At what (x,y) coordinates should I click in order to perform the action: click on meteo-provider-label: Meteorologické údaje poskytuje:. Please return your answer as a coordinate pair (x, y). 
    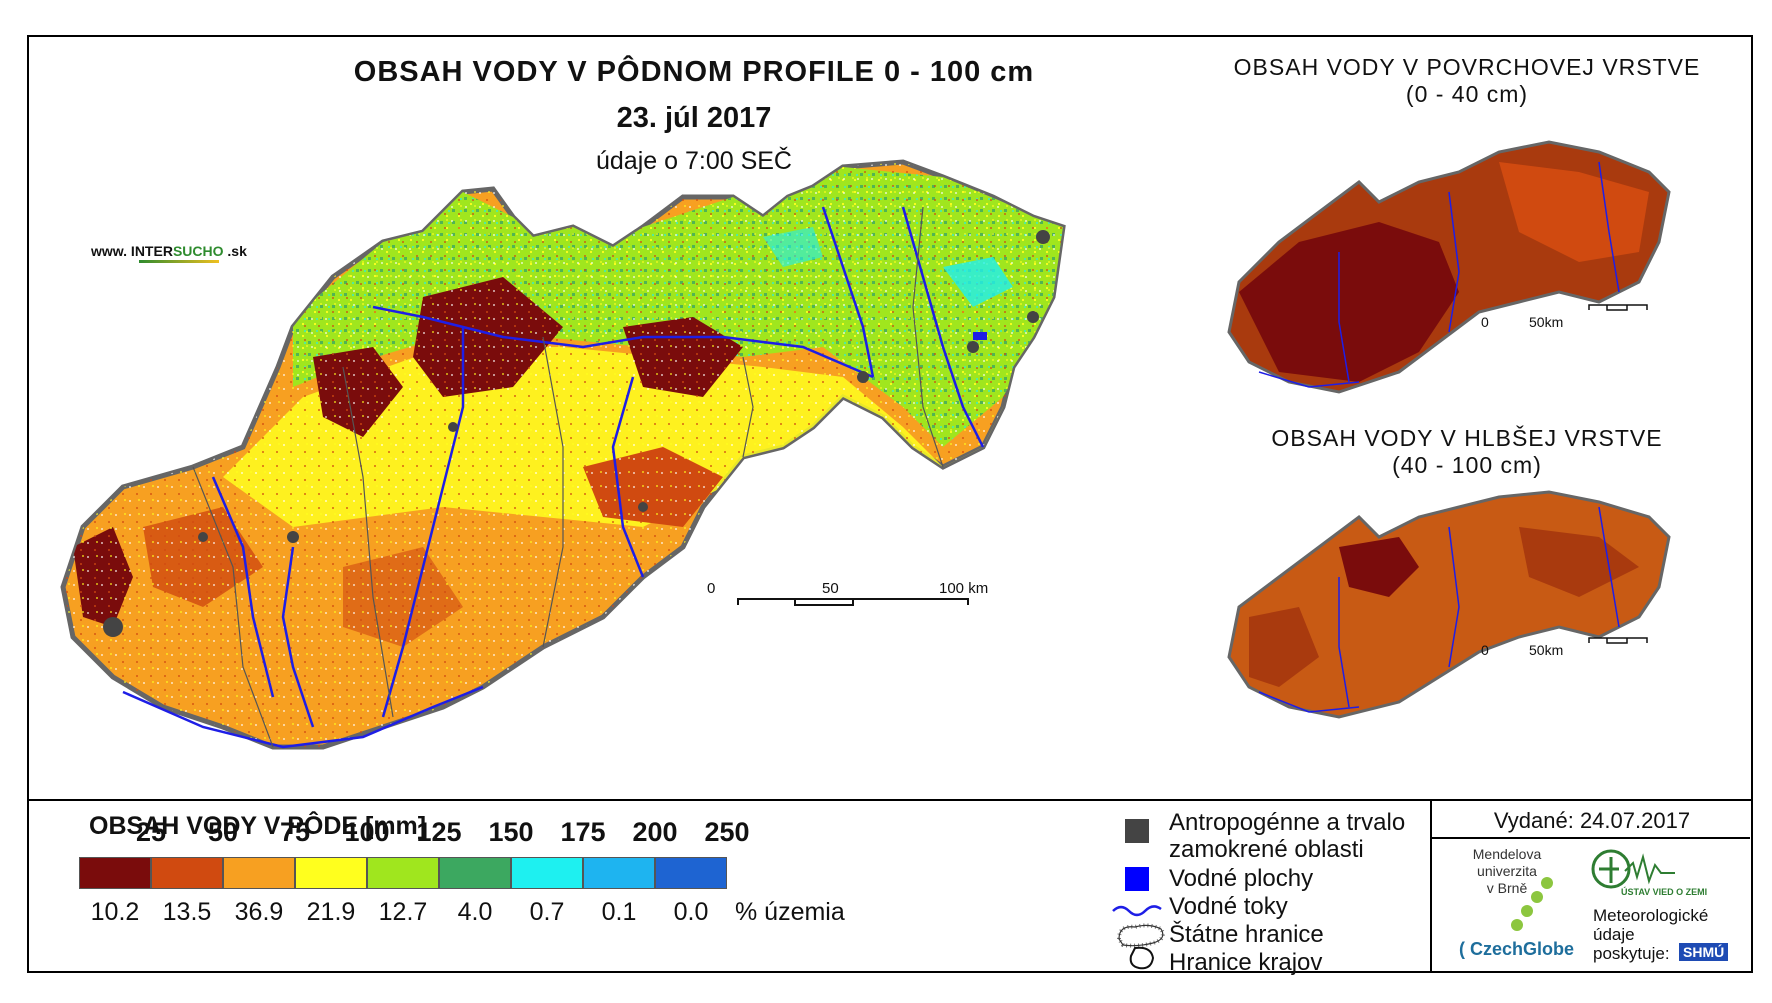
    Looking at the image, I should click on (1651, 934).